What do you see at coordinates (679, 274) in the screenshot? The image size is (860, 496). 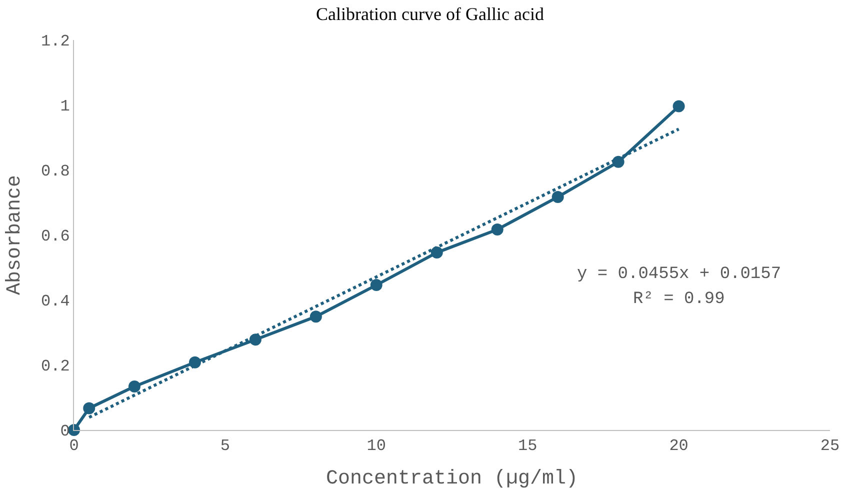 I see `annotation: y = 0.0455x + 0.0157` at bounding box center [679, 274].